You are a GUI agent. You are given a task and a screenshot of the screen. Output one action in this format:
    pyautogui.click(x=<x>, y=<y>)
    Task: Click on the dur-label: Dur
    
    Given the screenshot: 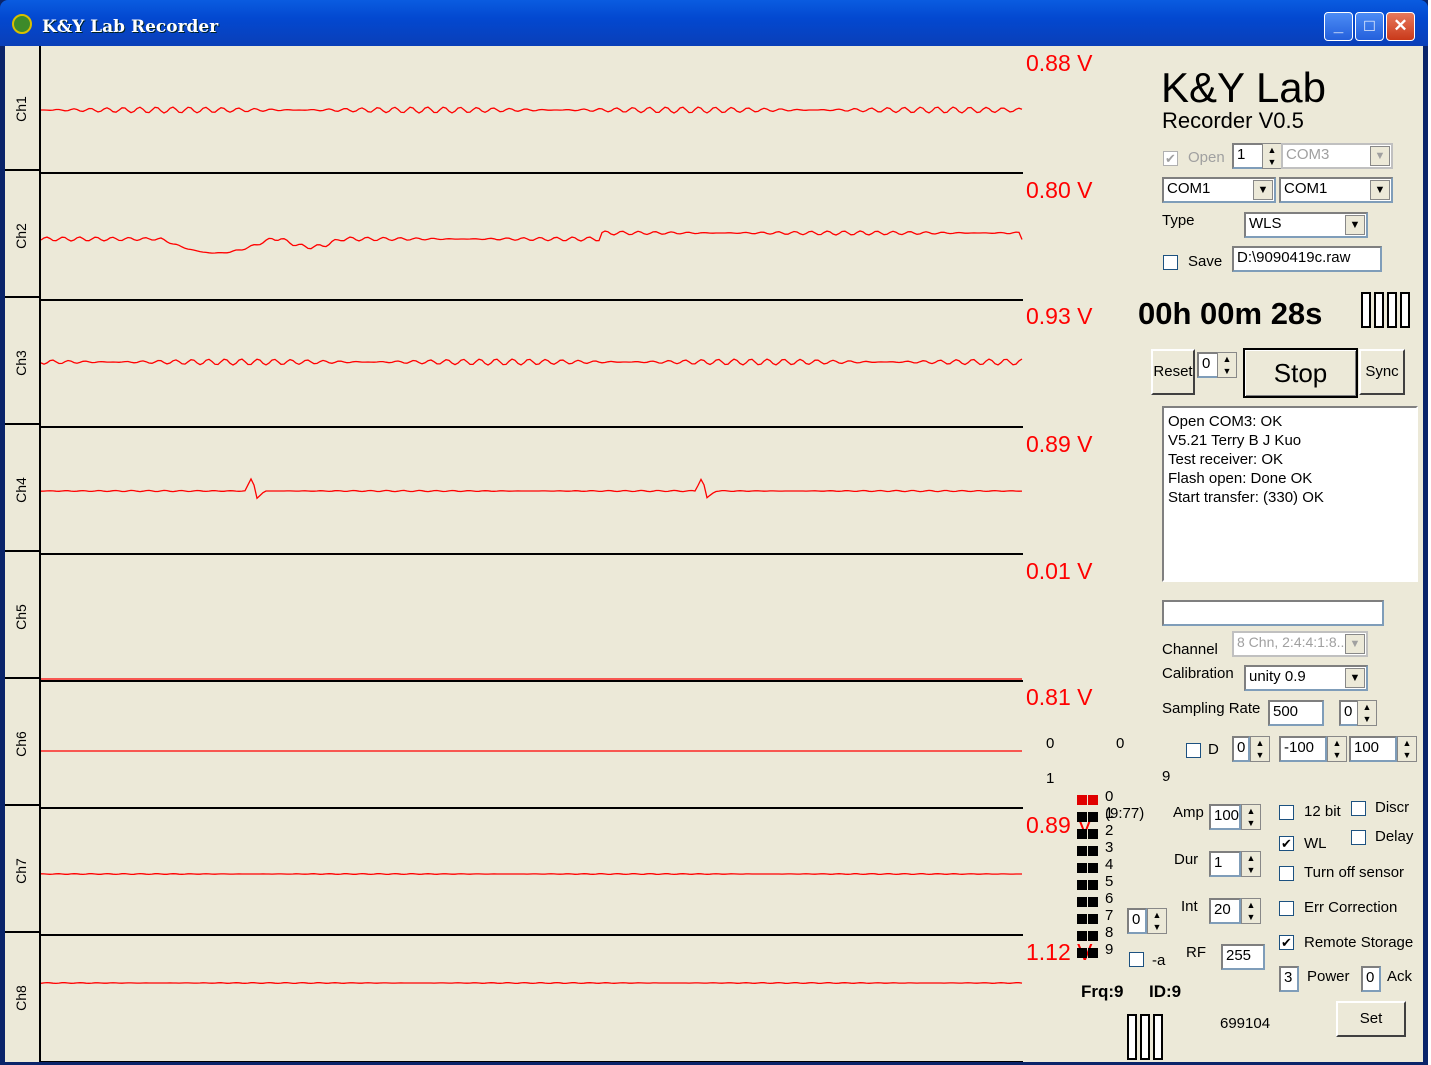 What is the action you would take?
    pyautogui.click(x=1186, y=859)
    